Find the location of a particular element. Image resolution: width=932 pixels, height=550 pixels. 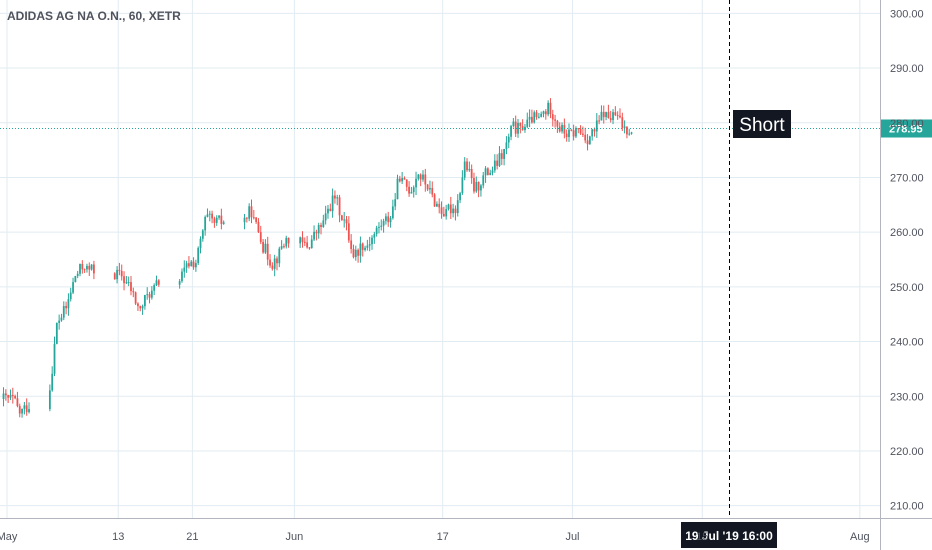

short-label-box is located at coordinates (762, 124).